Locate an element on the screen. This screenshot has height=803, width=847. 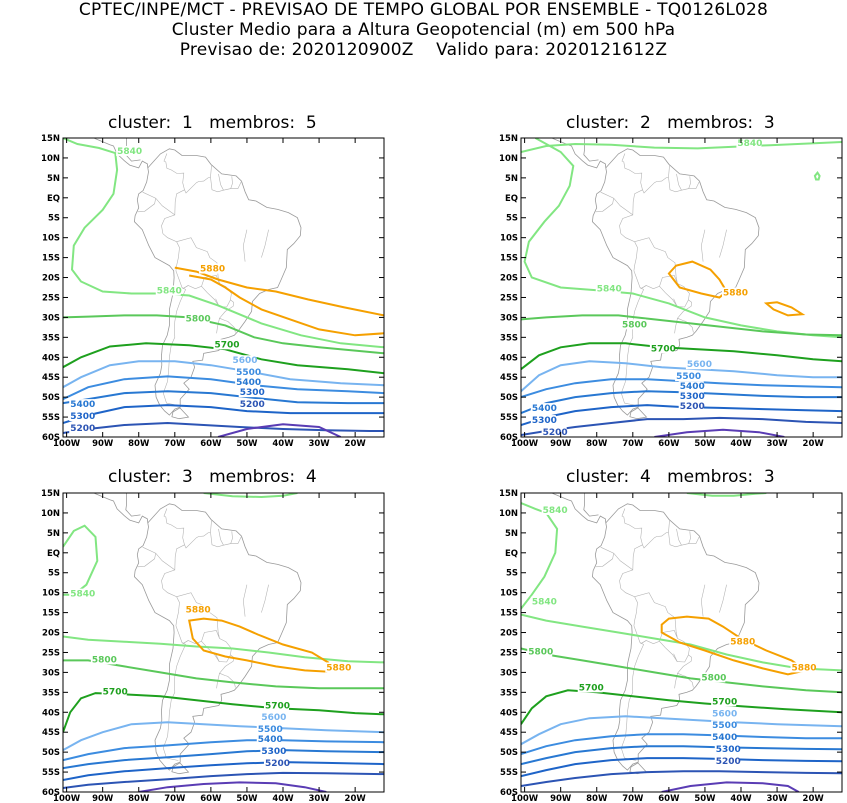
lon-tick-label: 70W is located at coordinates (633, 444).